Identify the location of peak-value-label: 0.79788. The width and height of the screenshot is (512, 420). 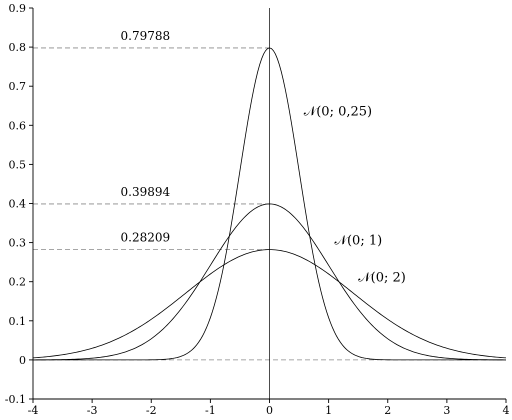
(146, 36).